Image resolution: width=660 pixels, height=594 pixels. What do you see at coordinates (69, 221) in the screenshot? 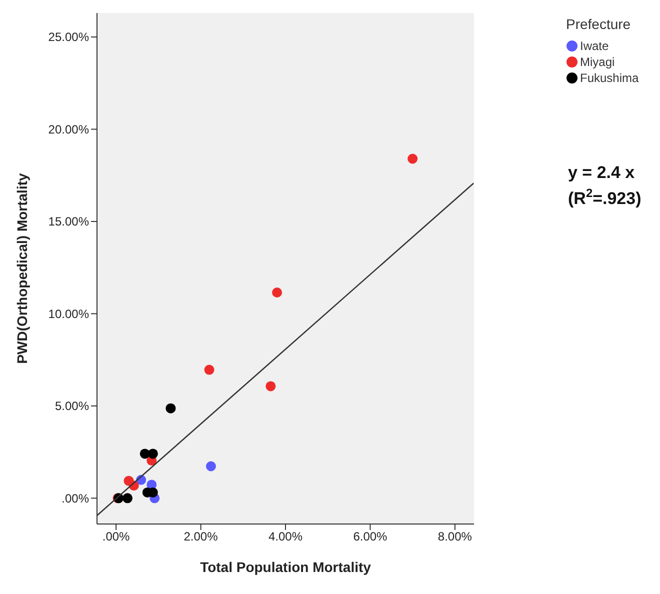
I see `y-tick-label: 15.00%` at bounding box center [69, 221].